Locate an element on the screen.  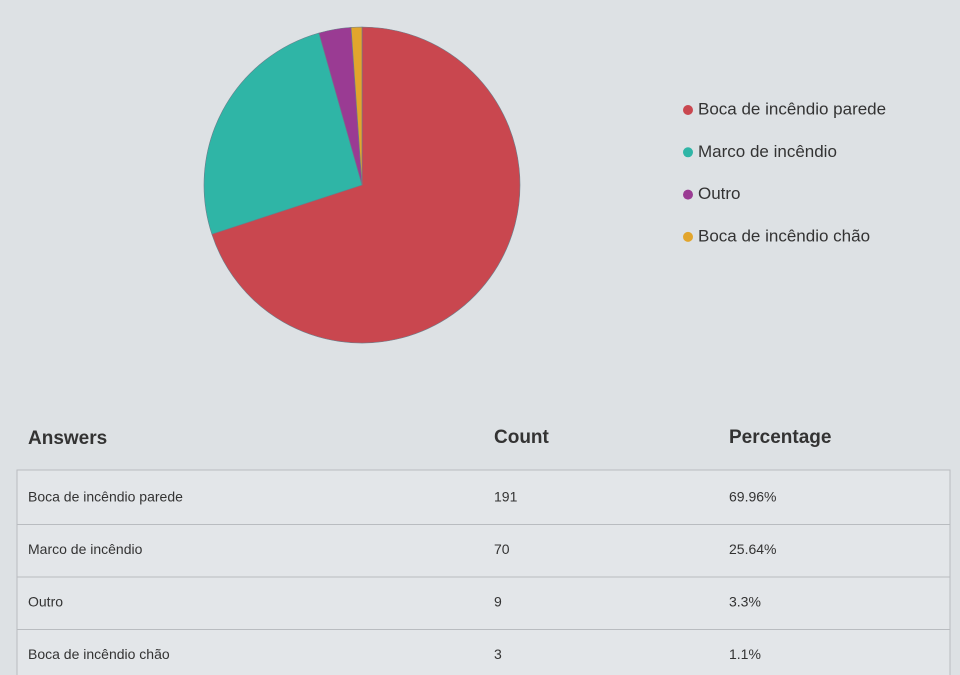
legend-label: Marco de incêndio is located at coordinates (767, 151).